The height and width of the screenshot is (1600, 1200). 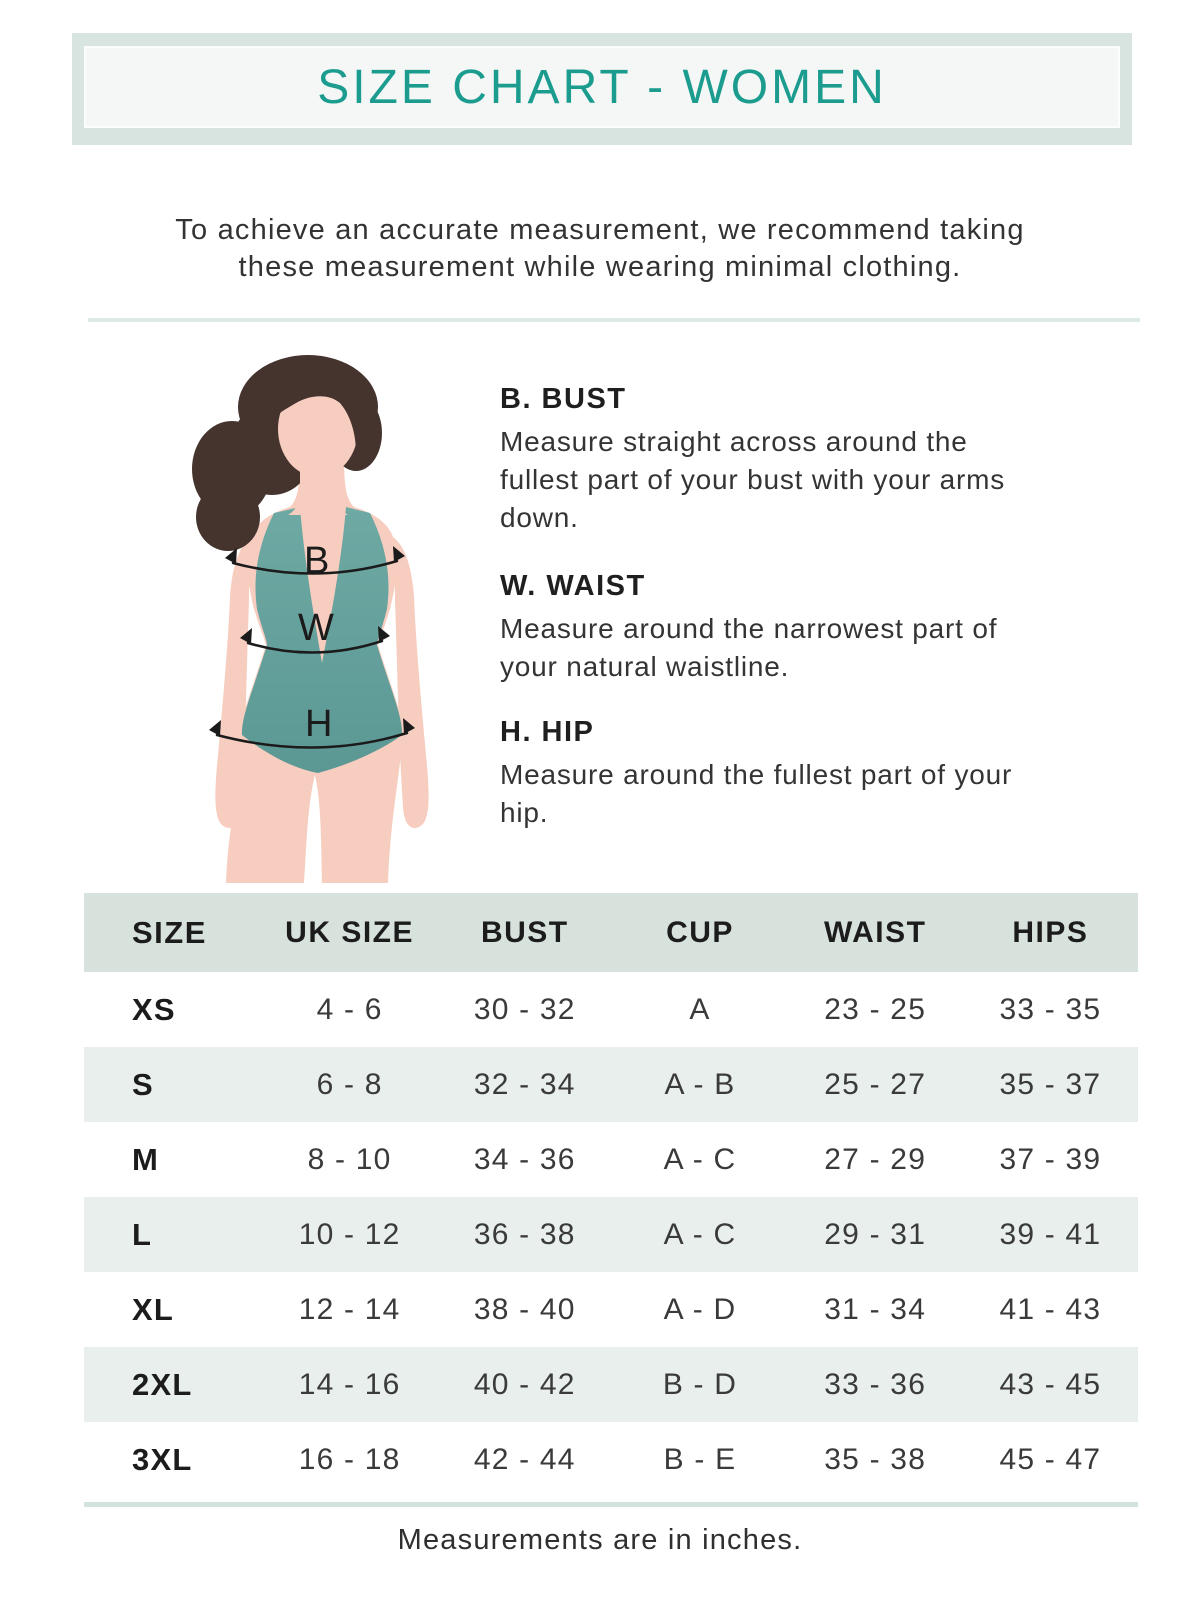 What do you see at coordinates (700, 932) in the screenshot?
I see `col-header-cup: CUP` at bounding box center [700, 932].